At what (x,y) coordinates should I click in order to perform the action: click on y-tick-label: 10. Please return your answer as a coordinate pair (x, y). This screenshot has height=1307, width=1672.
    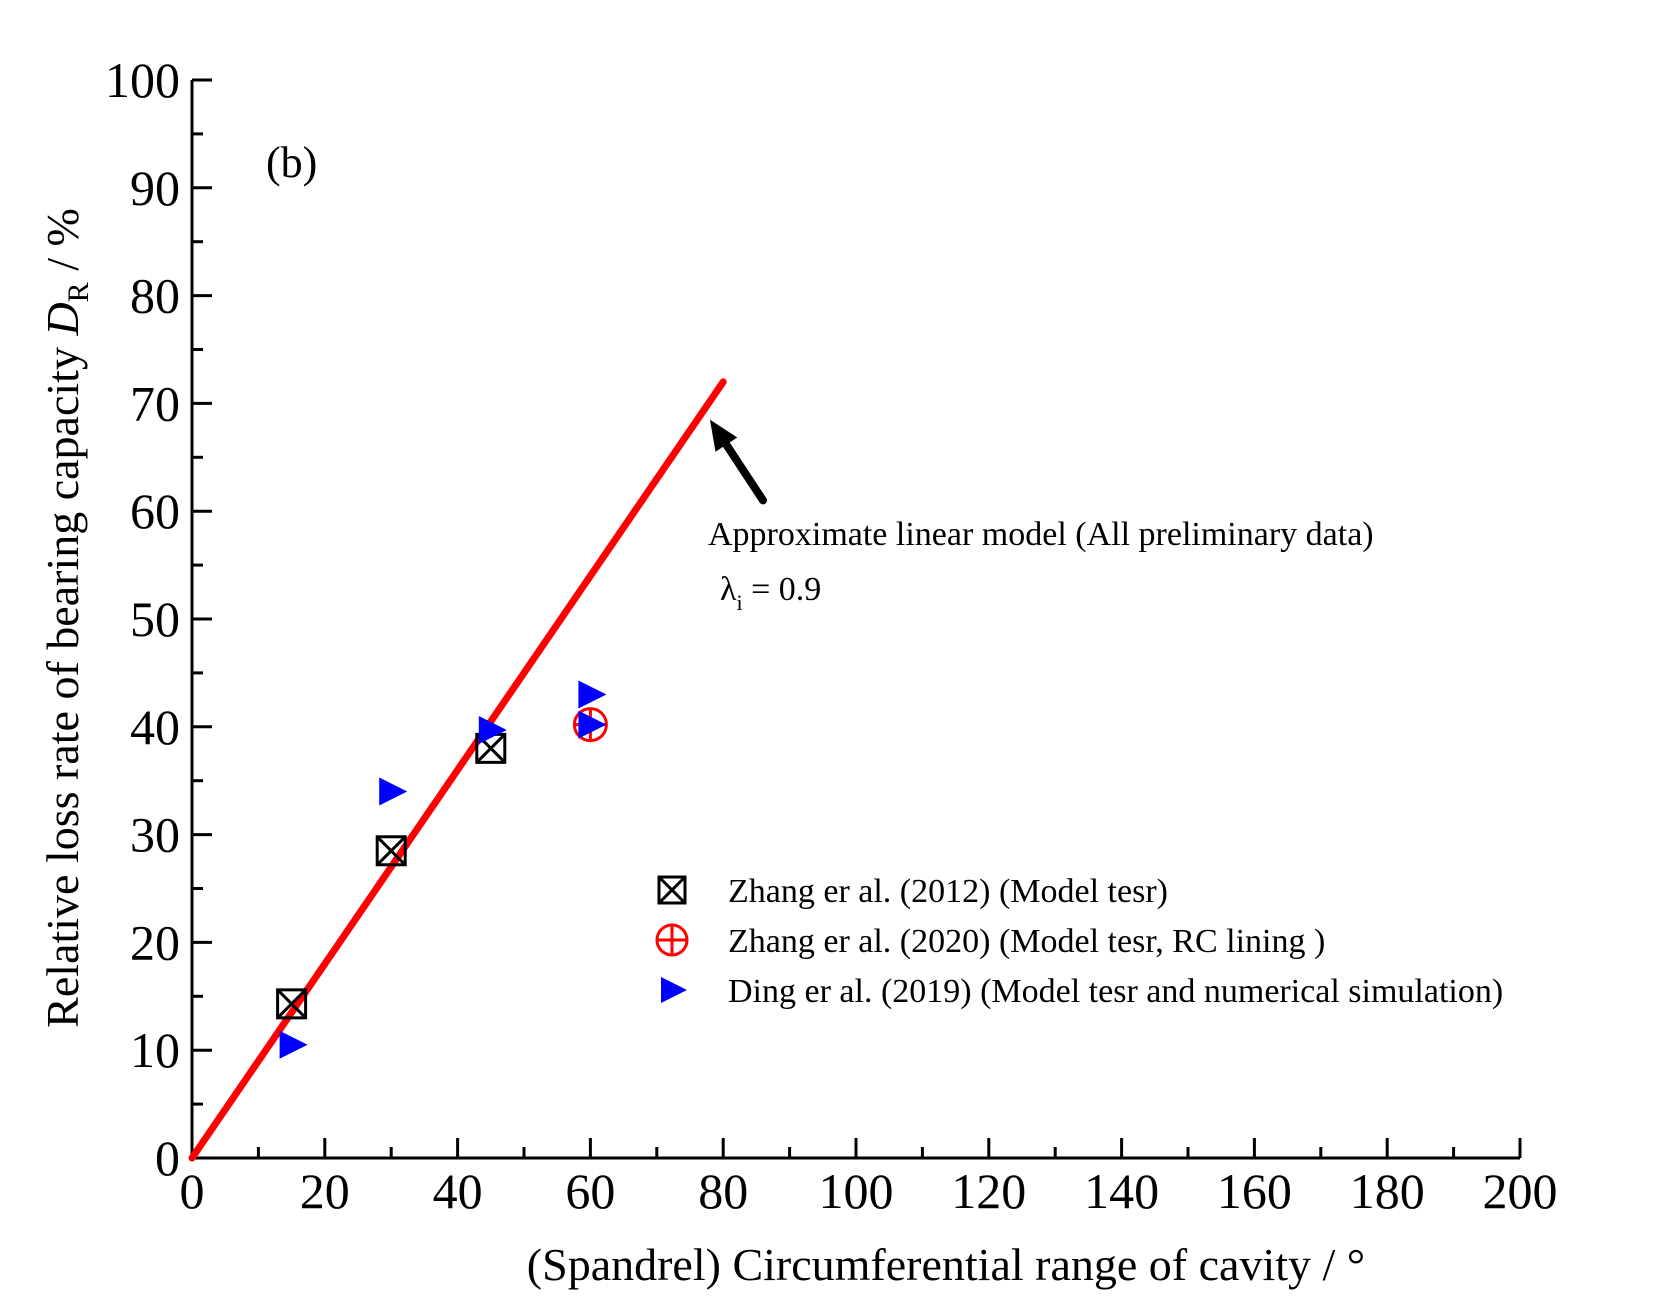
    Looking at the image, I should click on (155, 1050).